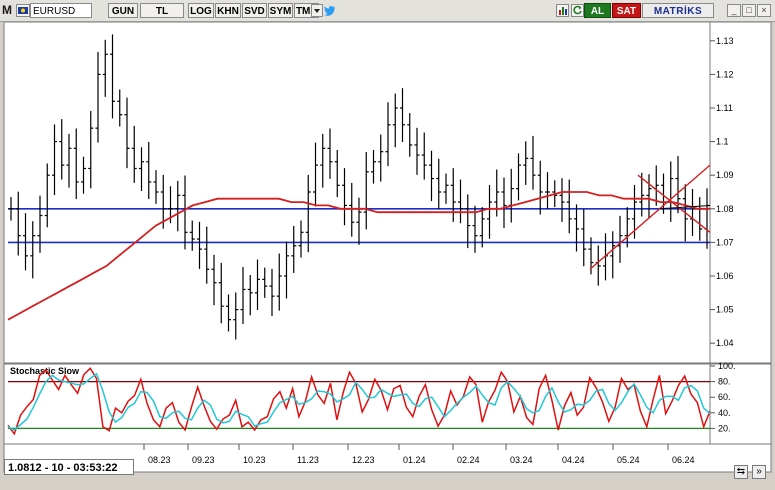 Image resolution: width=775 pixels, height=490 pixels. Describe the element at coordinates (724, 108) in the screenshot. I see `price-tick-label: 1.11` at that location.